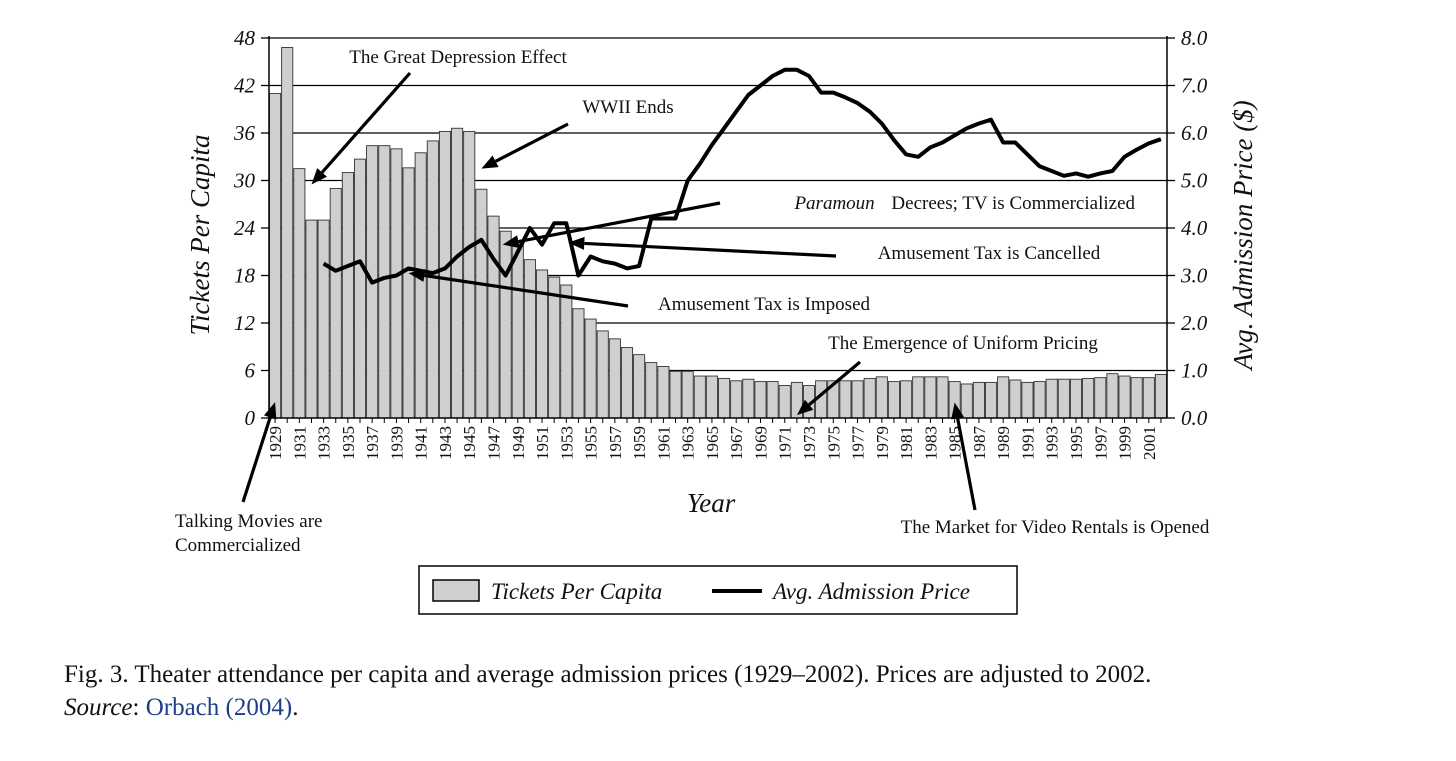 This screenshot has width=1456, height=761. What do you see at coordinates (663, 443) in the screenshot?
I see `x-tick-label: 1961` at bounding box center [663, 443].